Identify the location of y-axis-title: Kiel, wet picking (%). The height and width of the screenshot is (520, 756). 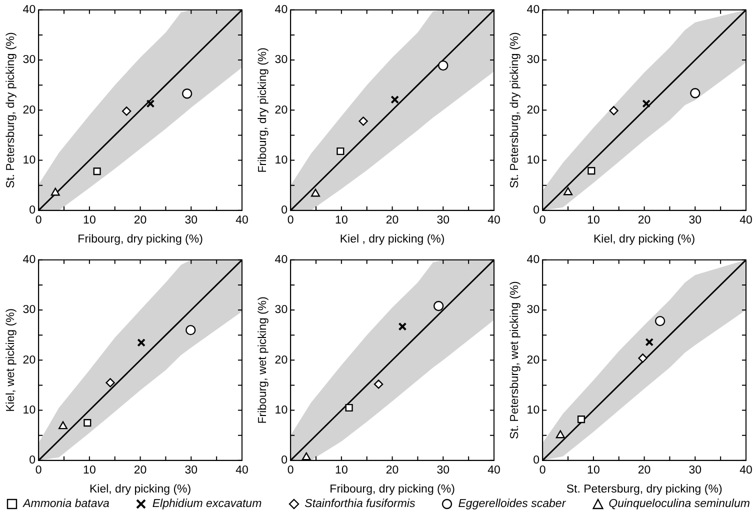
(11, 360).